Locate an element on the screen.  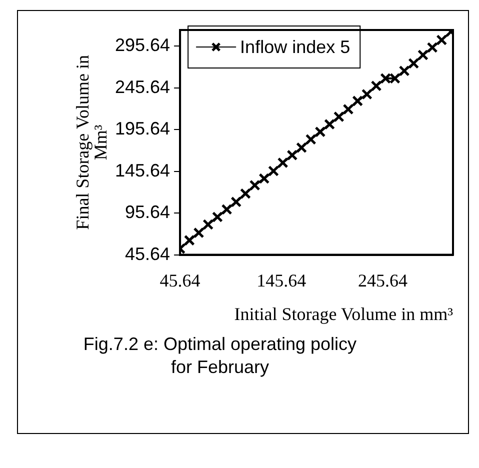
y-tick-label: 295.64 is located at coordinates (142, 45).